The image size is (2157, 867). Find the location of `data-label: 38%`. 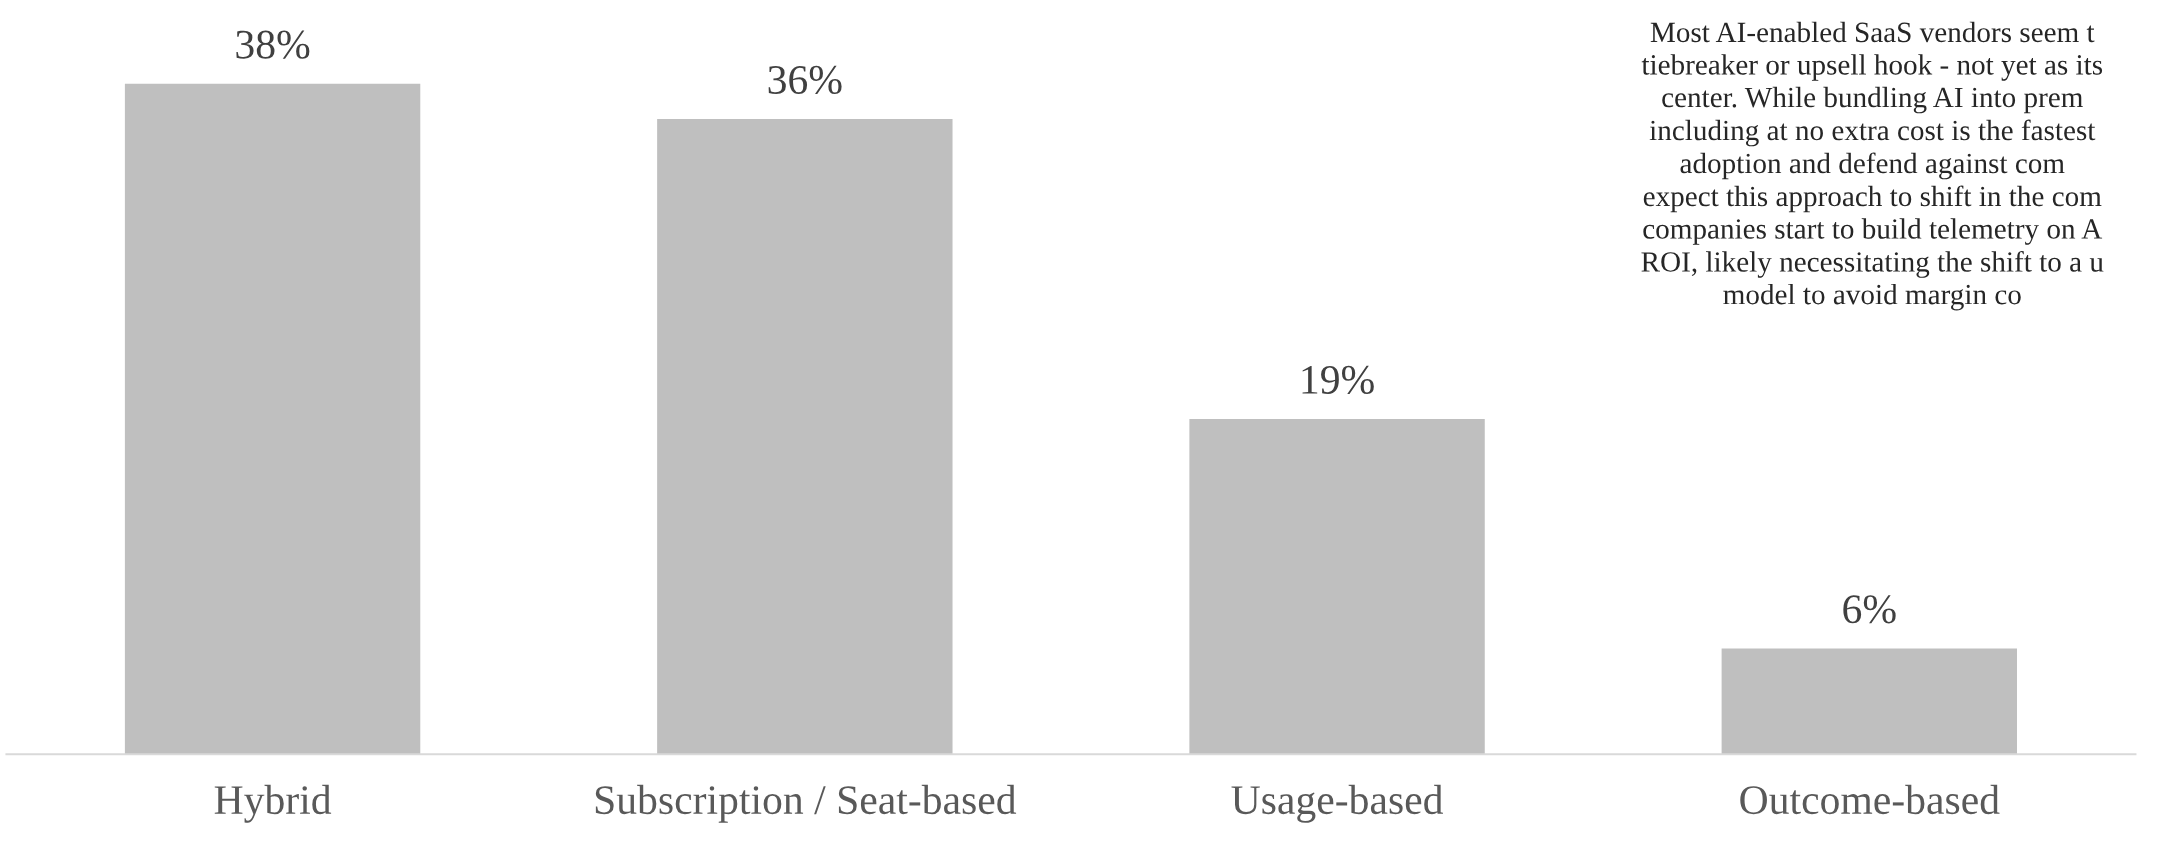

data-label: 38% is located at coordinates (273, 44).